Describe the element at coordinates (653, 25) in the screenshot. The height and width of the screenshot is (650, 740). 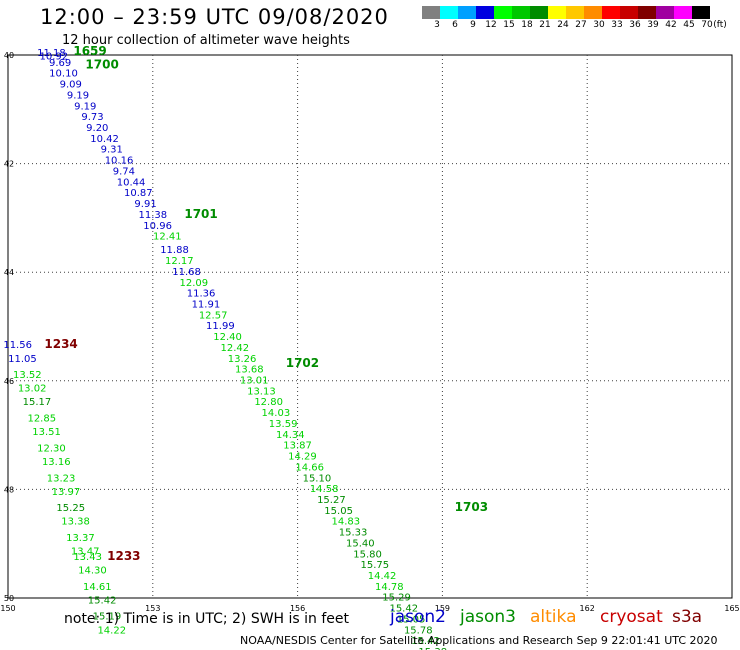
I see `legend-label: 39` at that location.